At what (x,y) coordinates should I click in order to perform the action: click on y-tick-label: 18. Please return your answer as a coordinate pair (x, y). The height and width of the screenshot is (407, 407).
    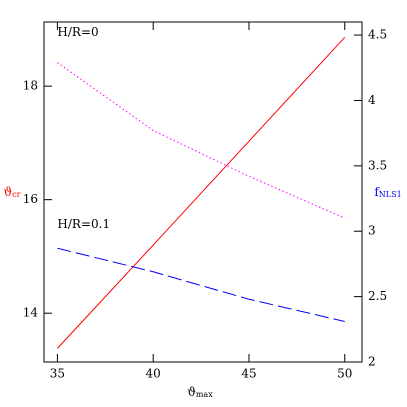
    Looking at the image, I should click on (30, 86).